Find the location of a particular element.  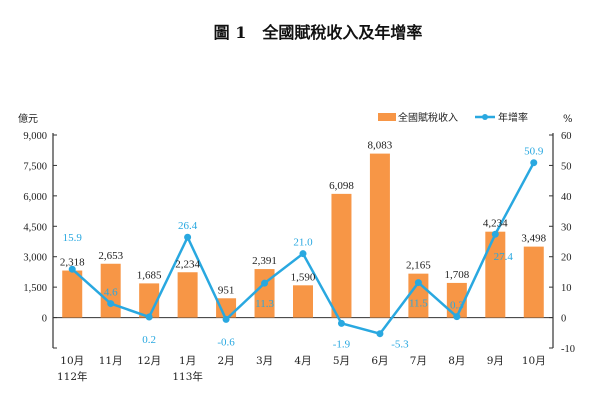

right-tick-label: 0 is located at coordinates (563, 319).